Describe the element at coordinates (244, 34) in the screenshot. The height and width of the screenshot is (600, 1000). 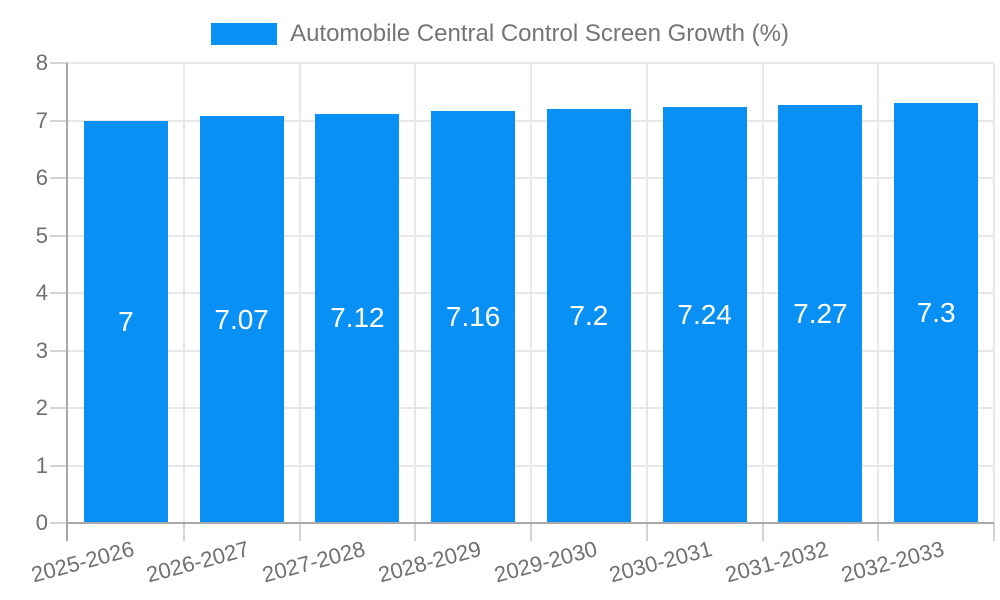
I see `legend-swatch` at that location.